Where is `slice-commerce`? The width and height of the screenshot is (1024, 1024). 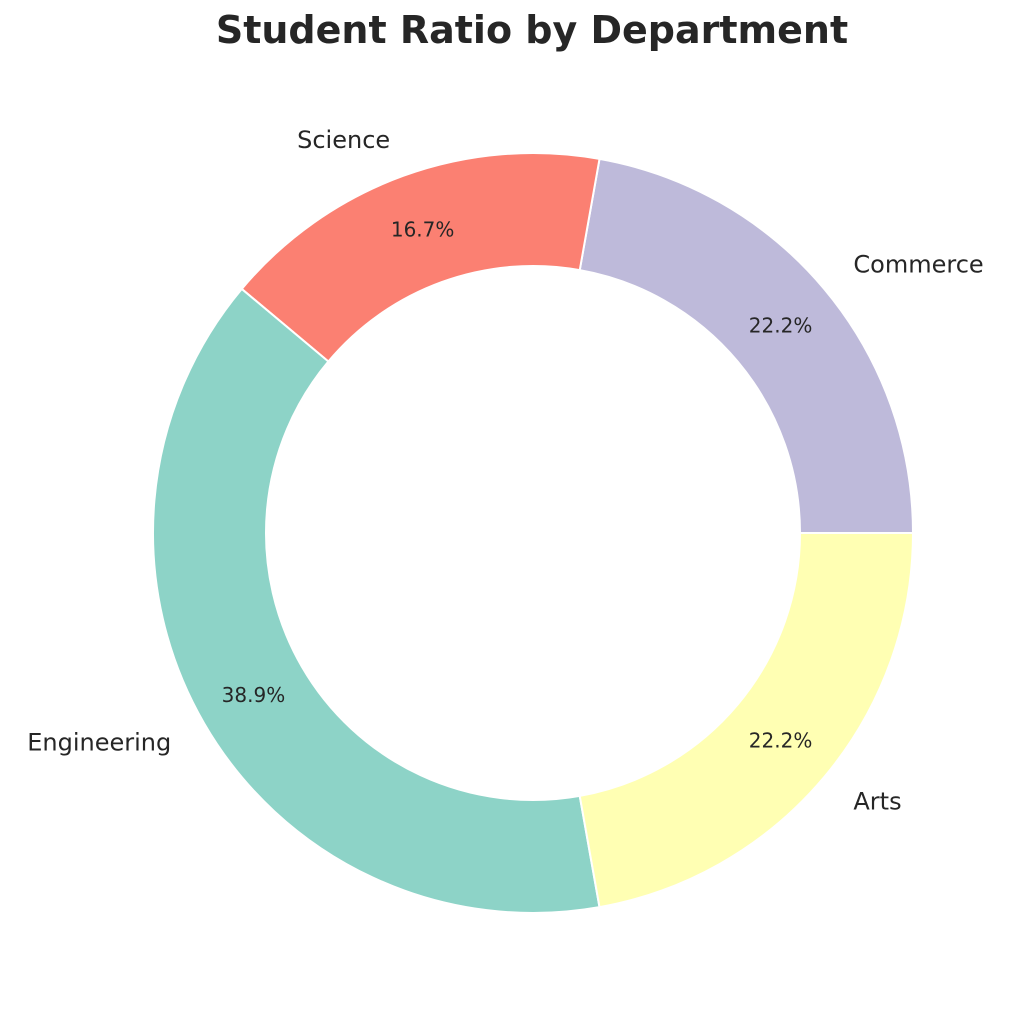 slice-commerce is located at coordinates (746, 345).